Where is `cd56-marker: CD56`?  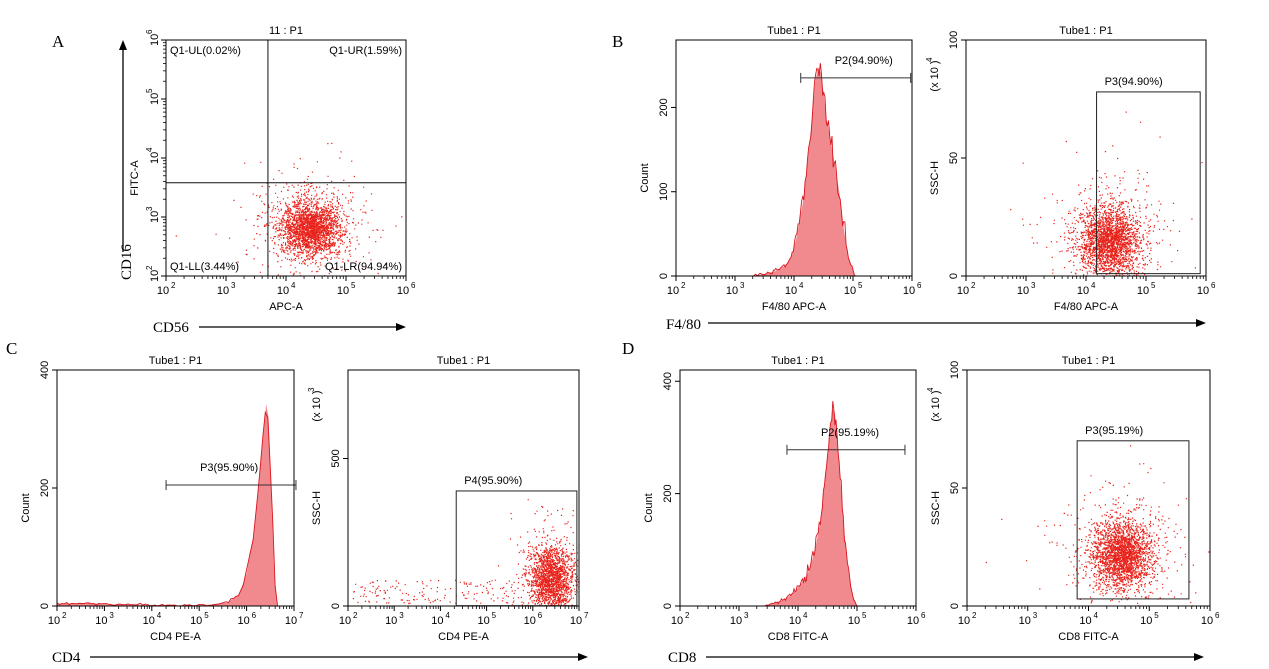
cd56-marker: CD56 is located at coordinates (279, 328).